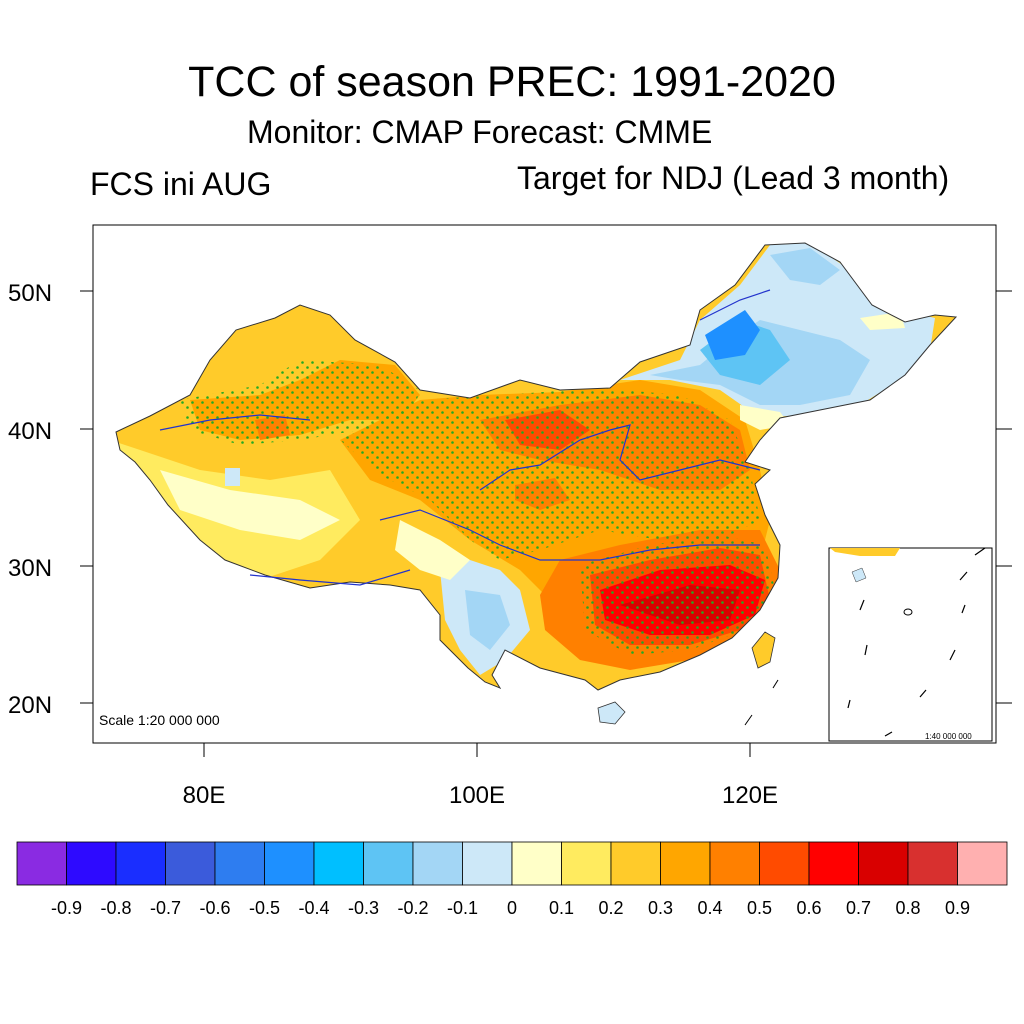 The image size is (1024, 1024). Describe the element at coordinates (759, 908) in the screenshot. I see `colorbar-label: 0.5` at that location.